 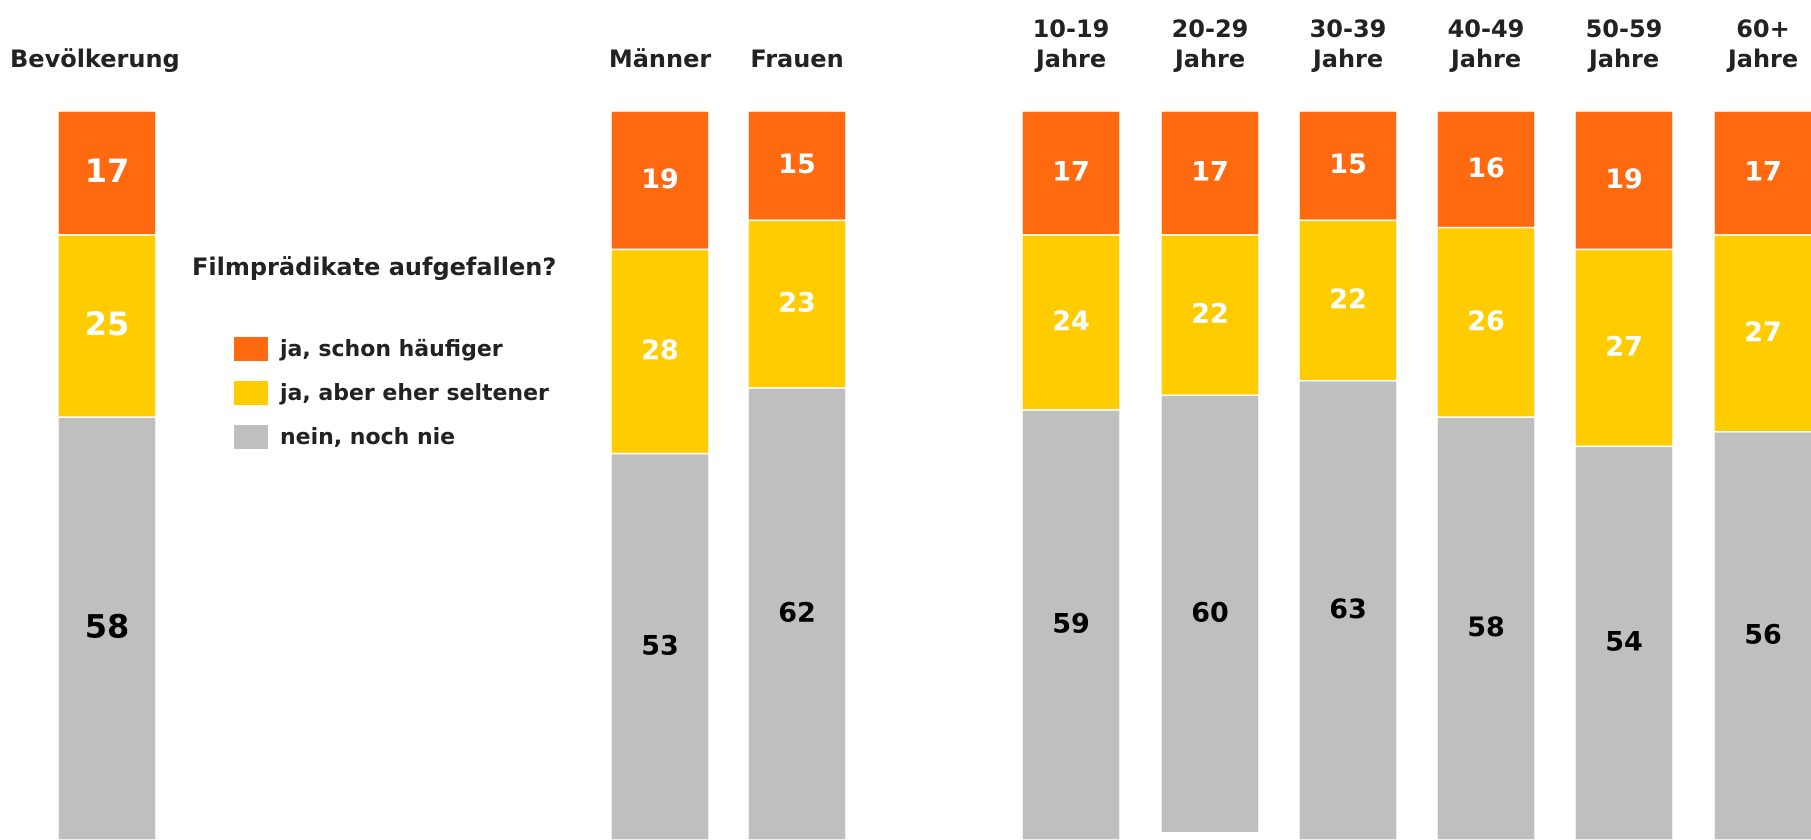 I want to click on data-label: 60, so click(x=1210, y=613).